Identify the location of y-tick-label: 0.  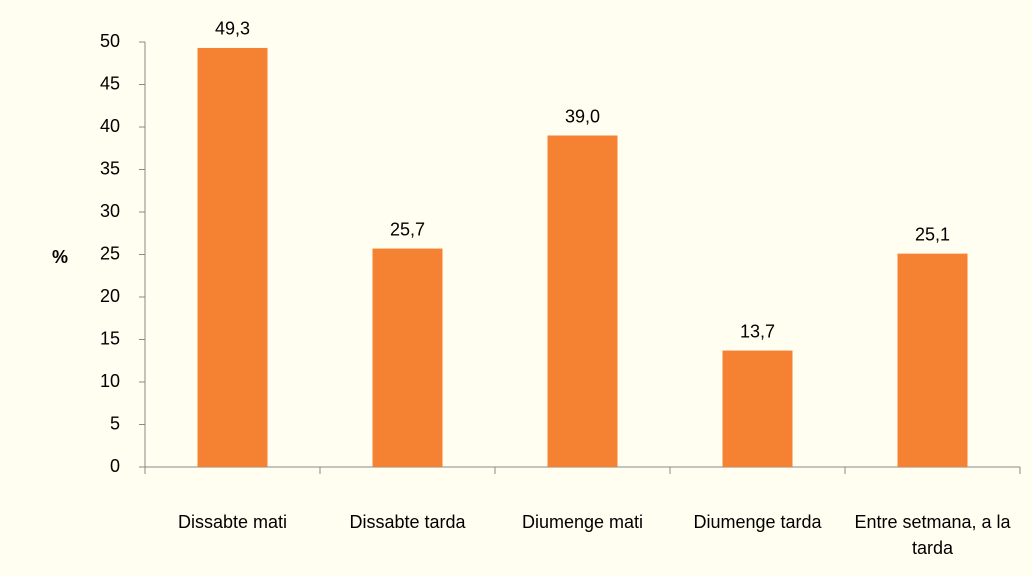
(115, 466).